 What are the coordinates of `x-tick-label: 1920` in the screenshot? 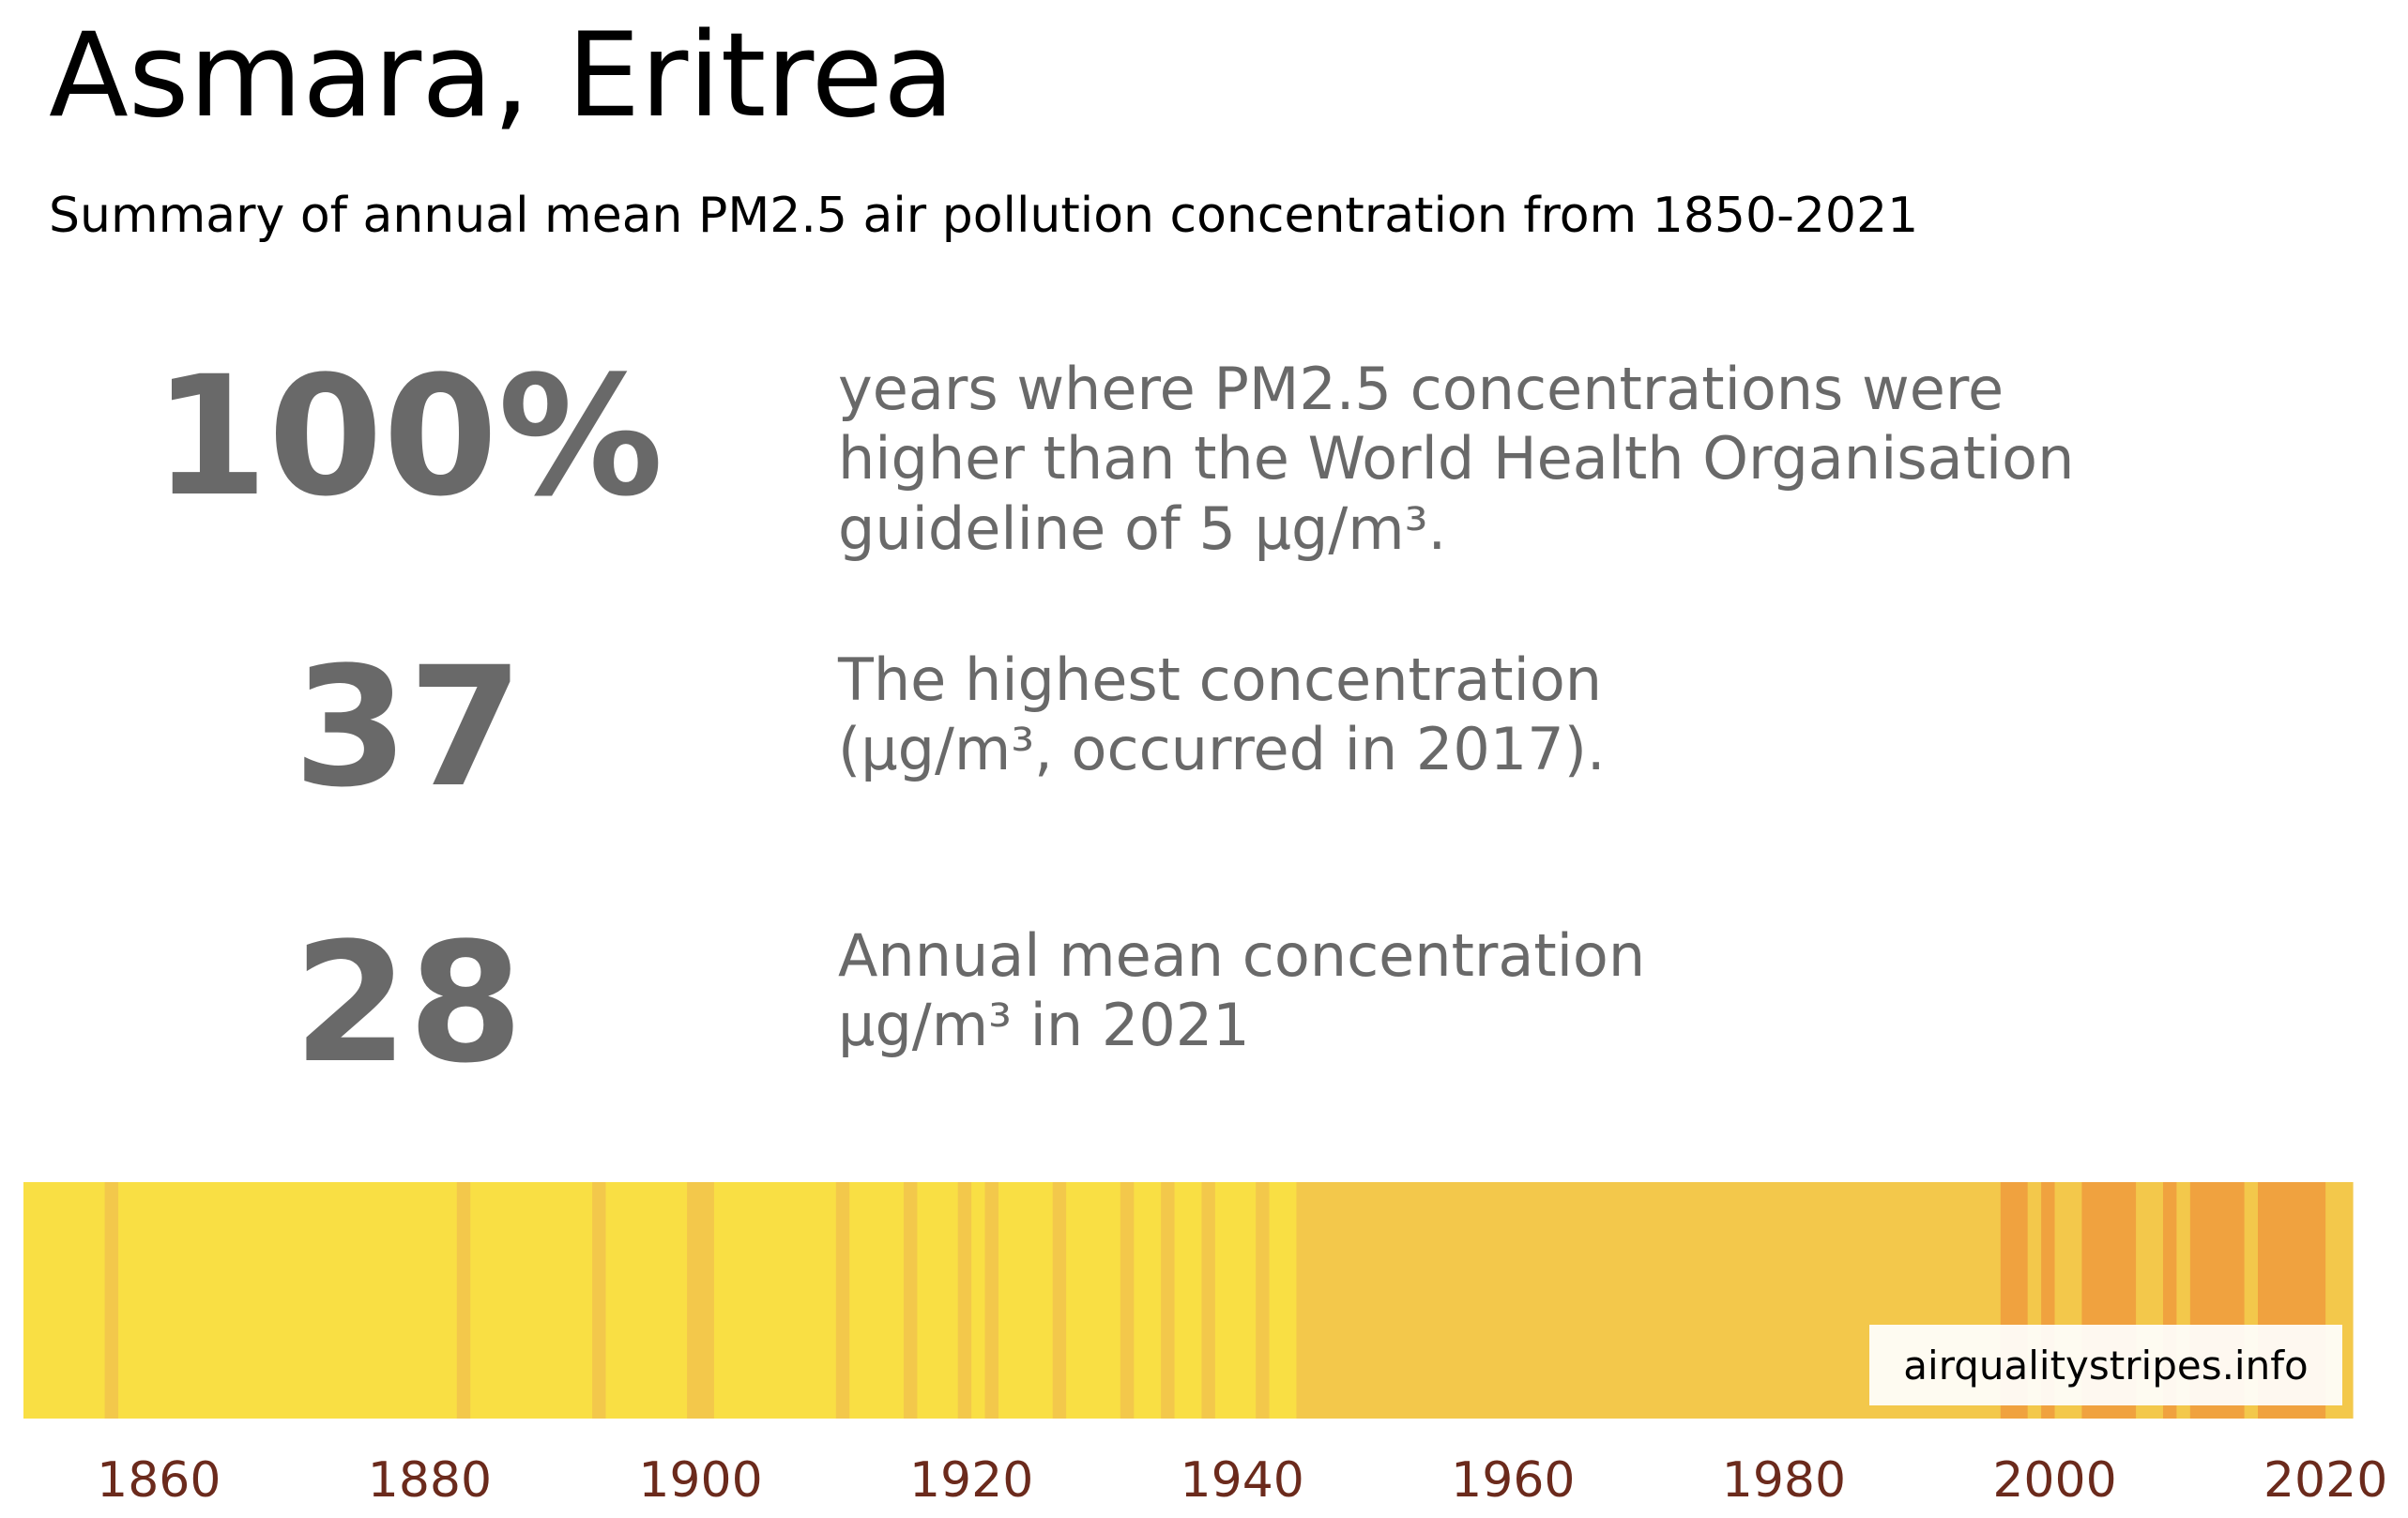 It's located at (971, 1480).